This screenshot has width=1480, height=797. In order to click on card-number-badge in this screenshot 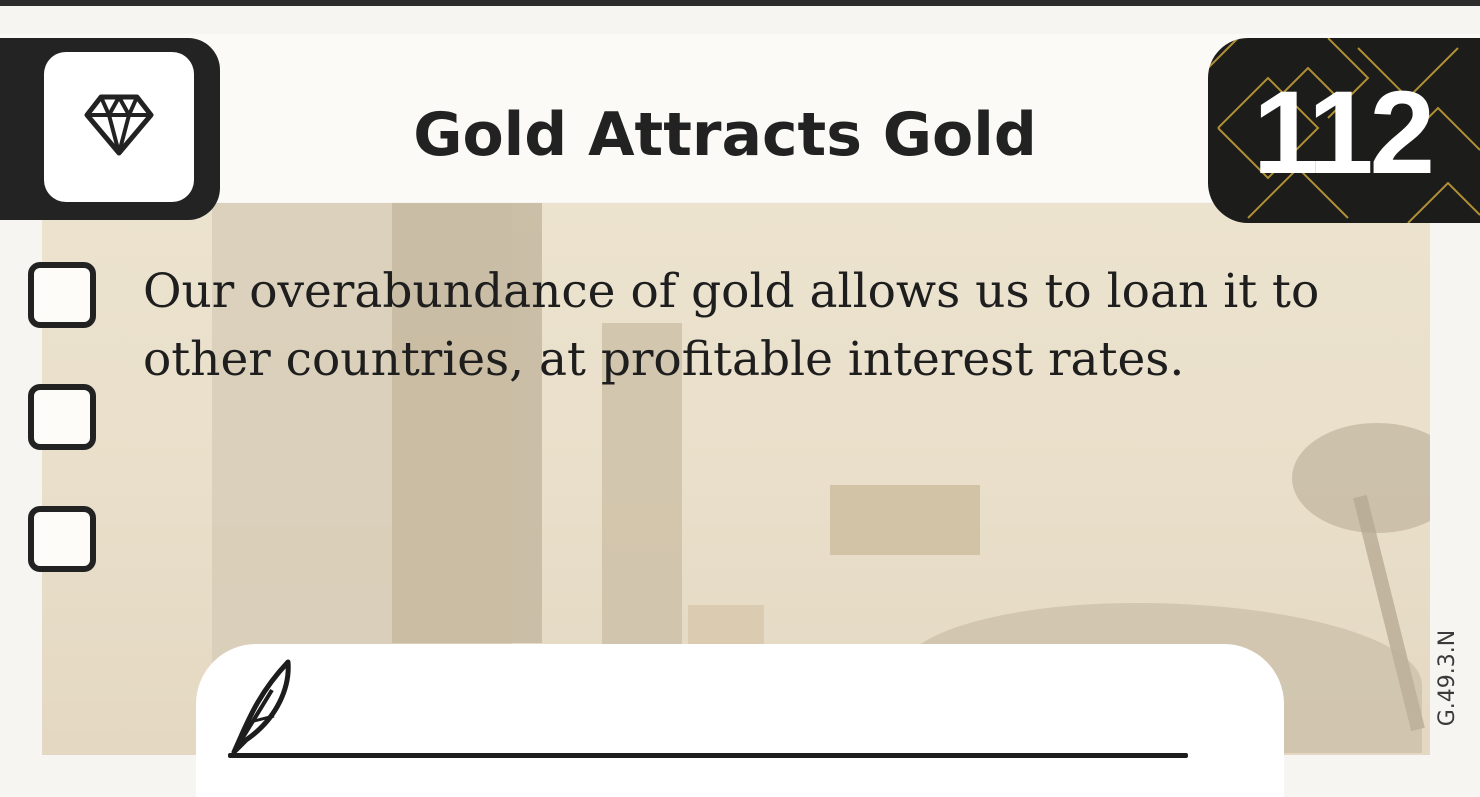, I will do `click(1344, 130)`.